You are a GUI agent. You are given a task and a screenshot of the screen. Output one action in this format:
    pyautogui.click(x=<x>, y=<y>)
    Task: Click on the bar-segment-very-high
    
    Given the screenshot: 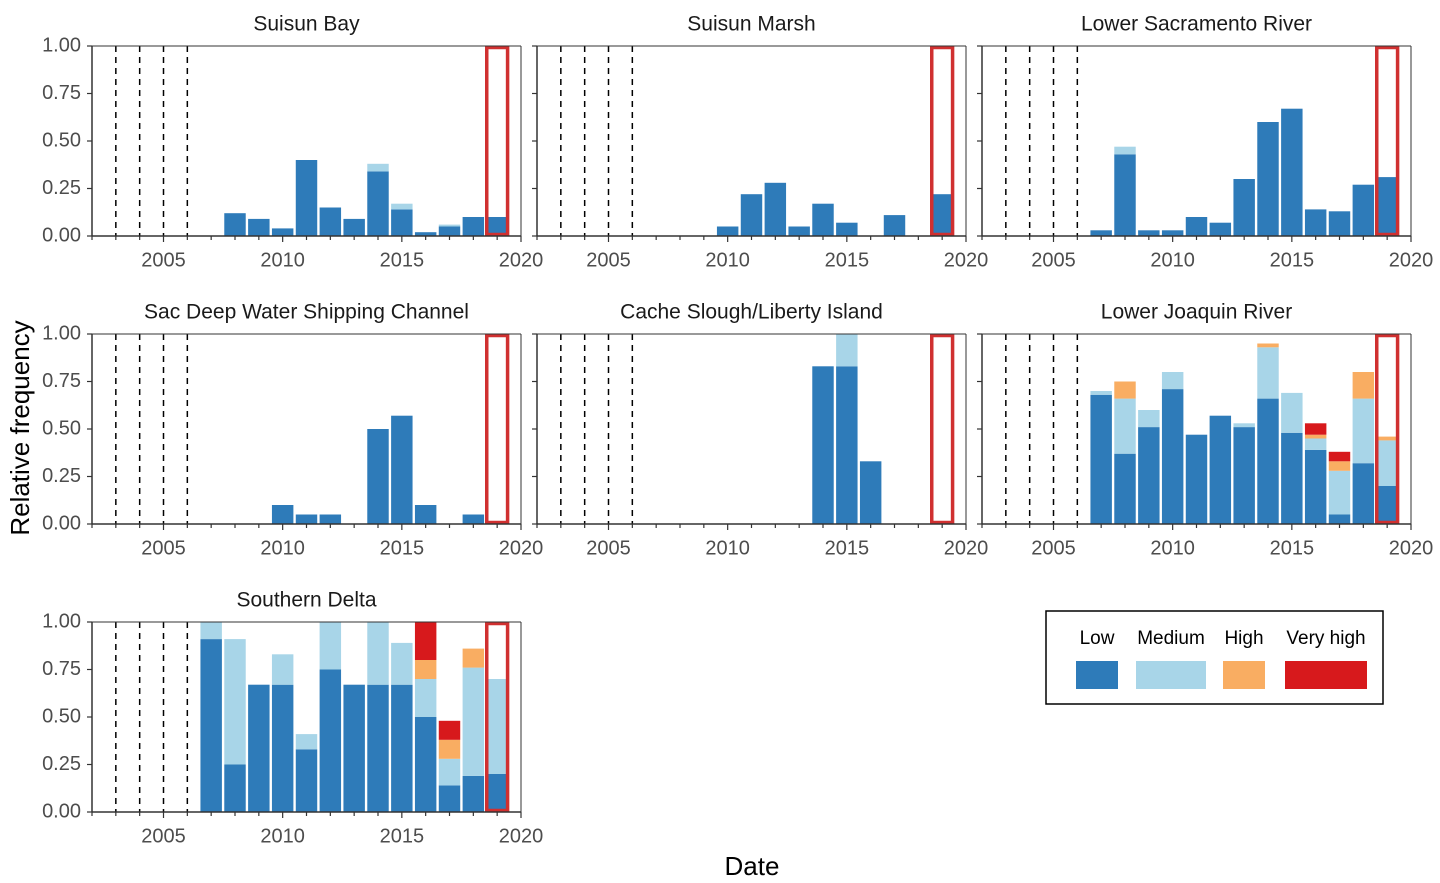 What is the action you would take?
    pyautogui.click(x=1315, y=429)
    